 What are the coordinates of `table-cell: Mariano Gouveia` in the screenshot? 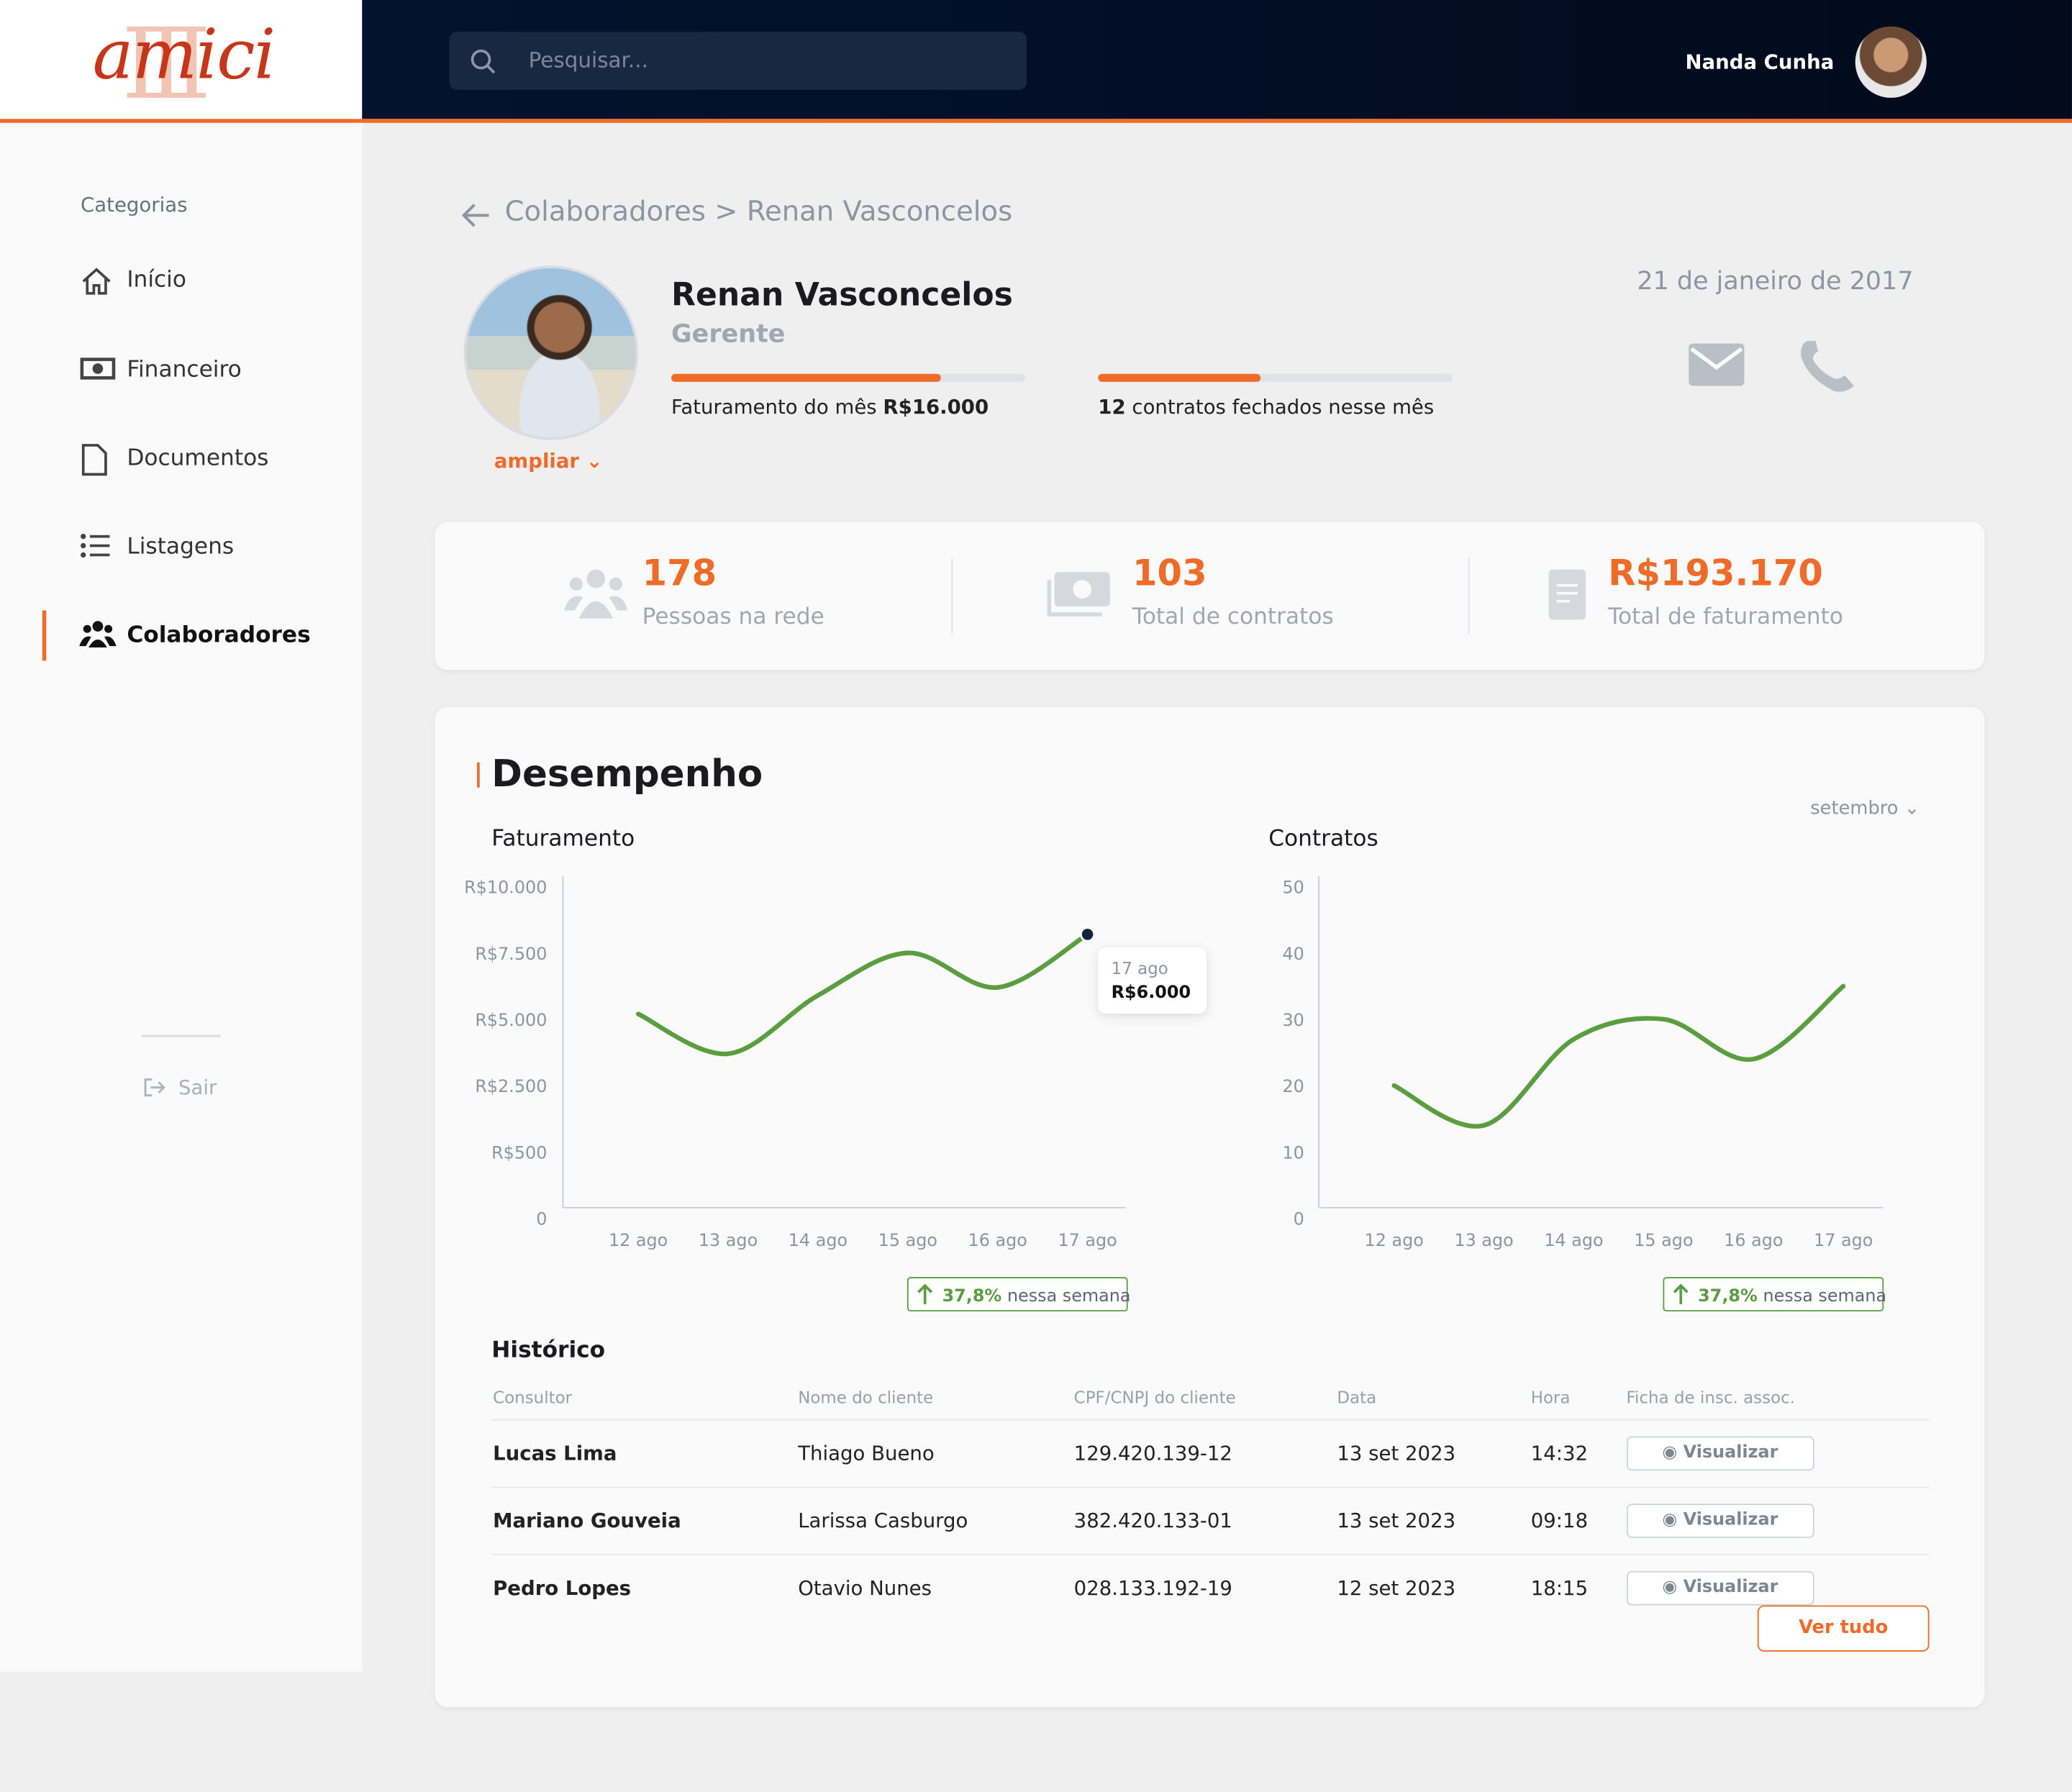 It's located at (644, 1520).